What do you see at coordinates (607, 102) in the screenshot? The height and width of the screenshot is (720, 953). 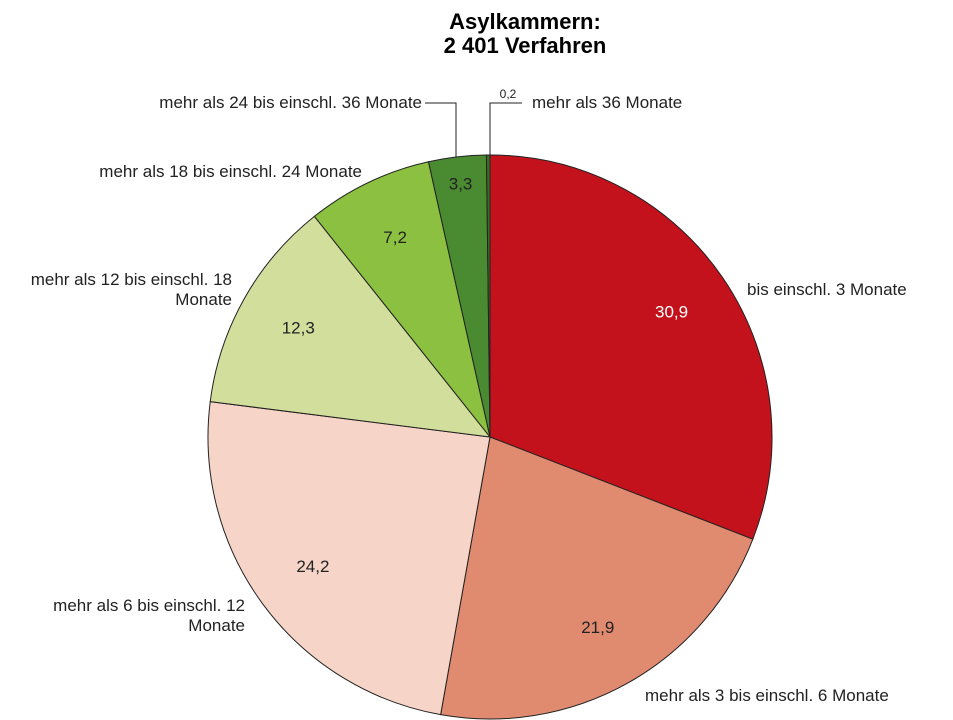 I see `category-label: mehr als 36 Monate` at bounding box center [607, 102].